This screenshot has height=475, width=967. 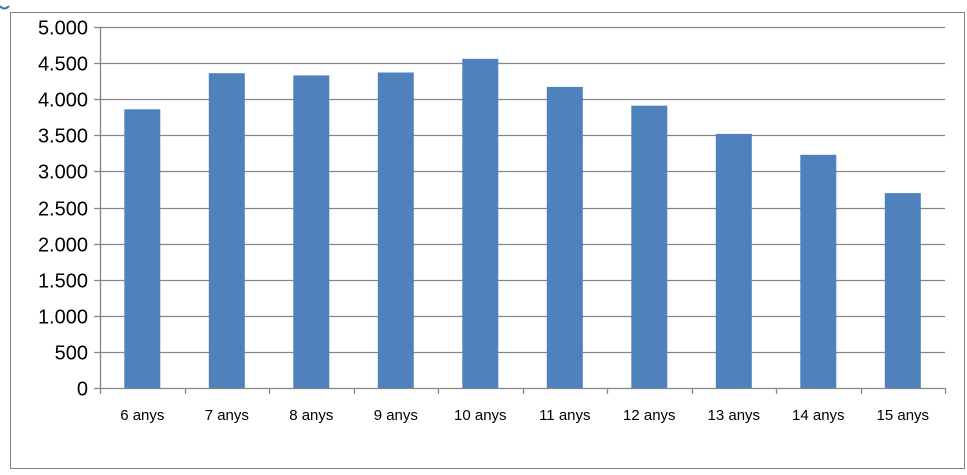 I want to click on top-accent-mark, so click(x=5, y=7).